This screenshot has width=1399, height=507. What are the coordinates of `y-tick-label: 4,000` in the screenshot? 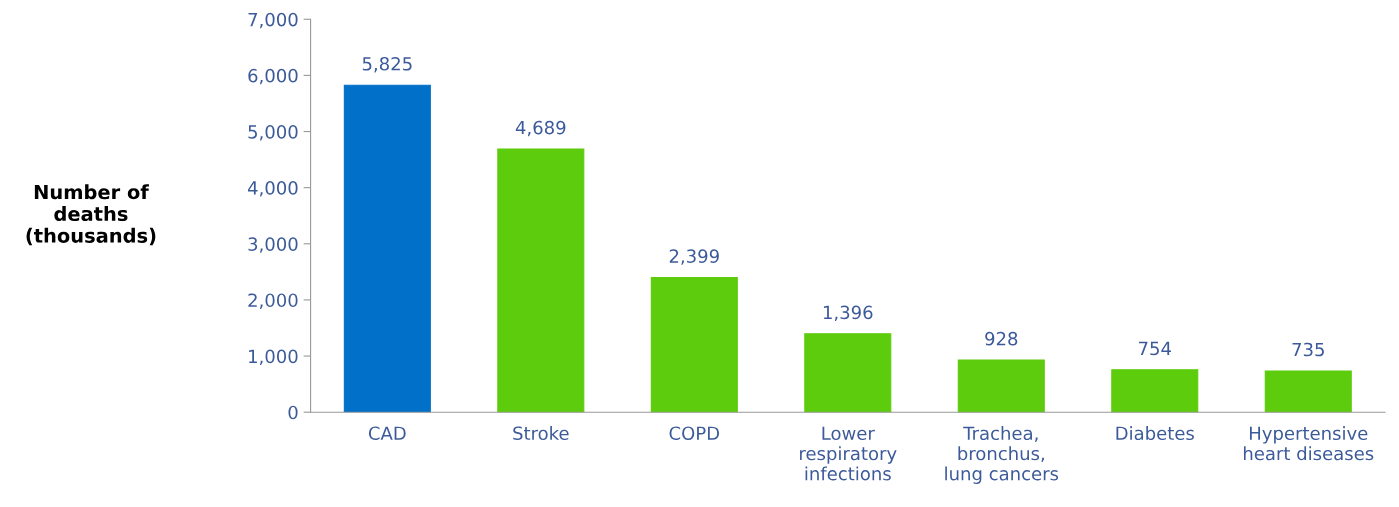 It's located at (272, 189).